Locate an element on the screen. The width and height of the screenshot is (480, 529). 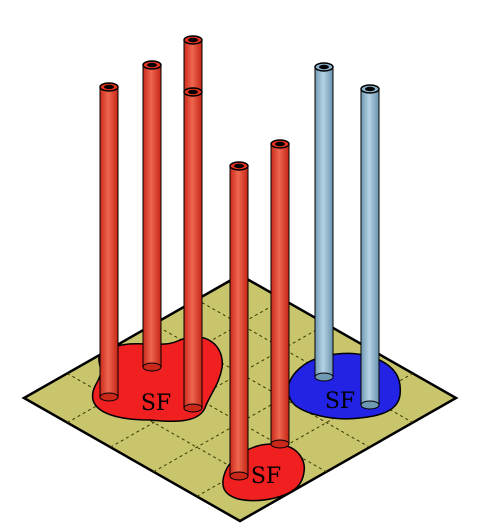
region-label-red-left: SF is located at coordinates (156, 403).